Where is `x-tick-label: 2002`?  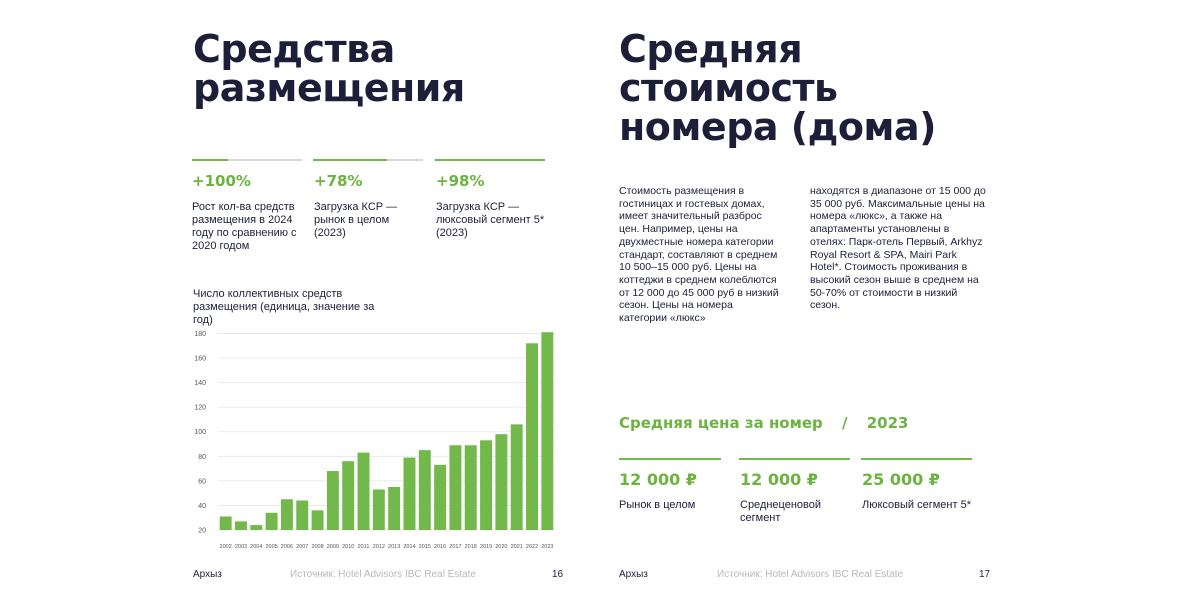
x-tick-label: 2002 is located at coordinates (226, 547).